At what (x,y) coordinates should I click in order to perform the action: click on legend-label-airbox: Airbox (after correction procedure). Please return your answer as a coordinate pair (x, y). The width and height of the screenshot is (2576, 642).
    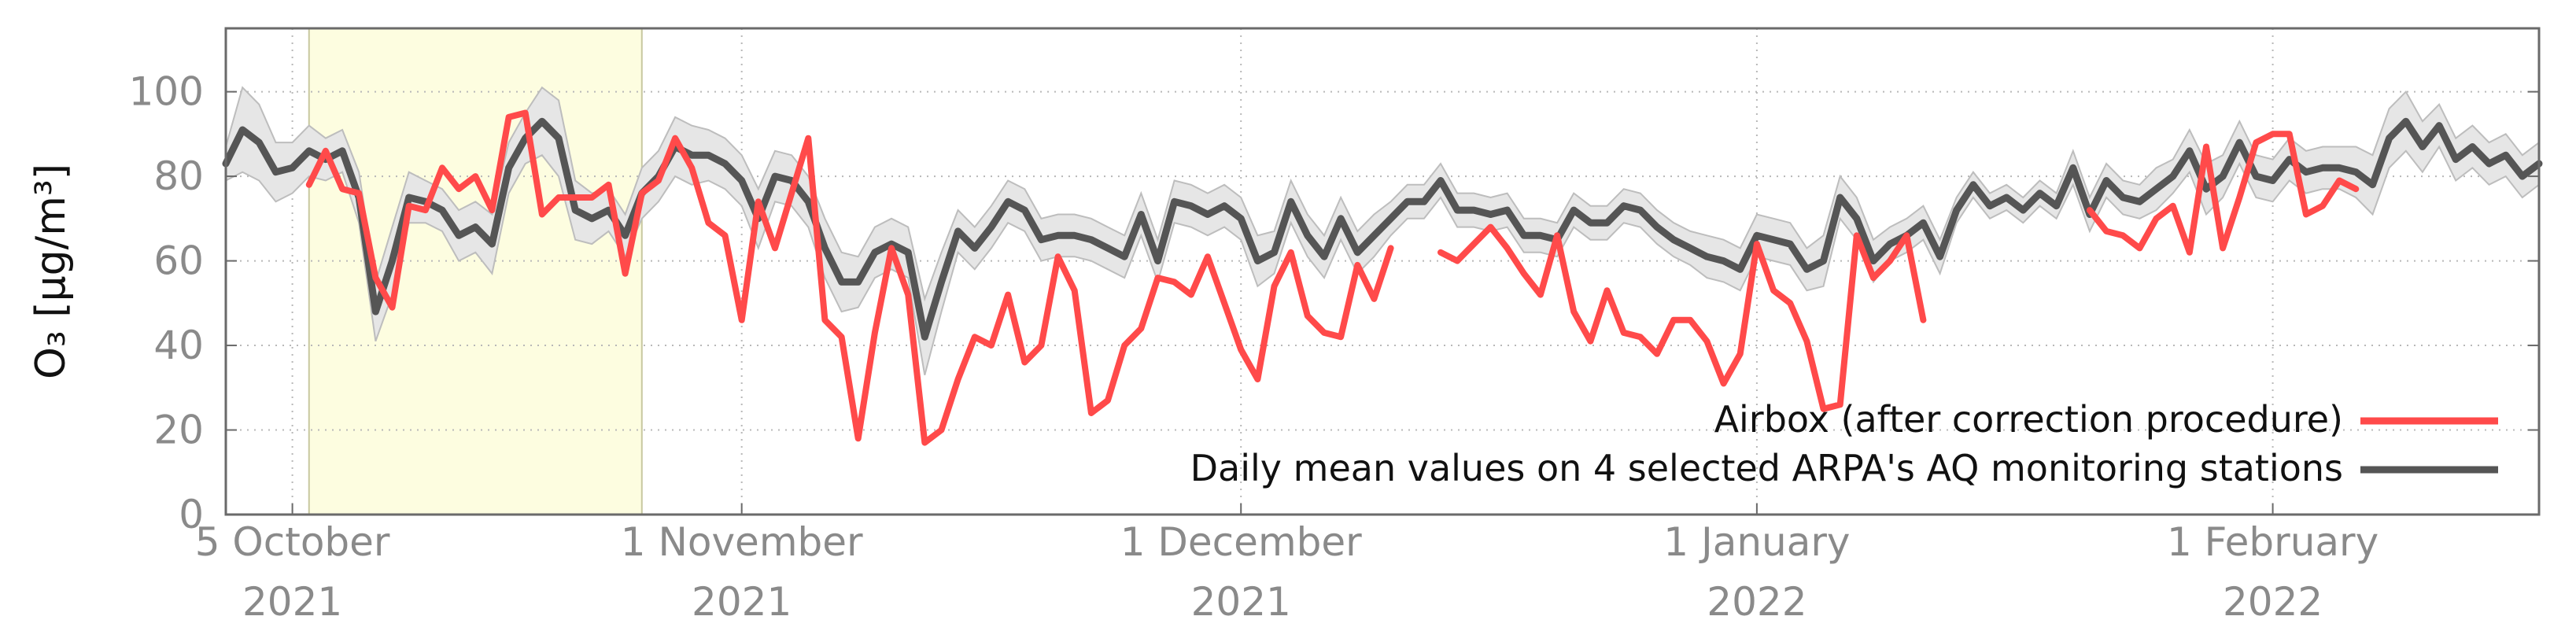
    Looking at the image, I should click on (2028, 419).